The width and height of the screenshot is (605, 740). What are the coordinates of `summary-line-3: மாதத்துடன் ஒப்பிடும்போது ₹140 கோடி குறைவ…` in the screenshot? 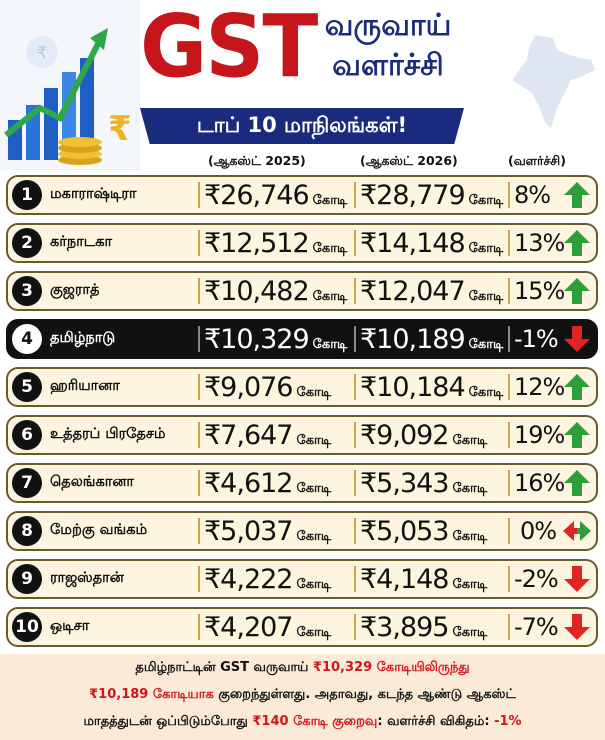 It's located at (302, 721).